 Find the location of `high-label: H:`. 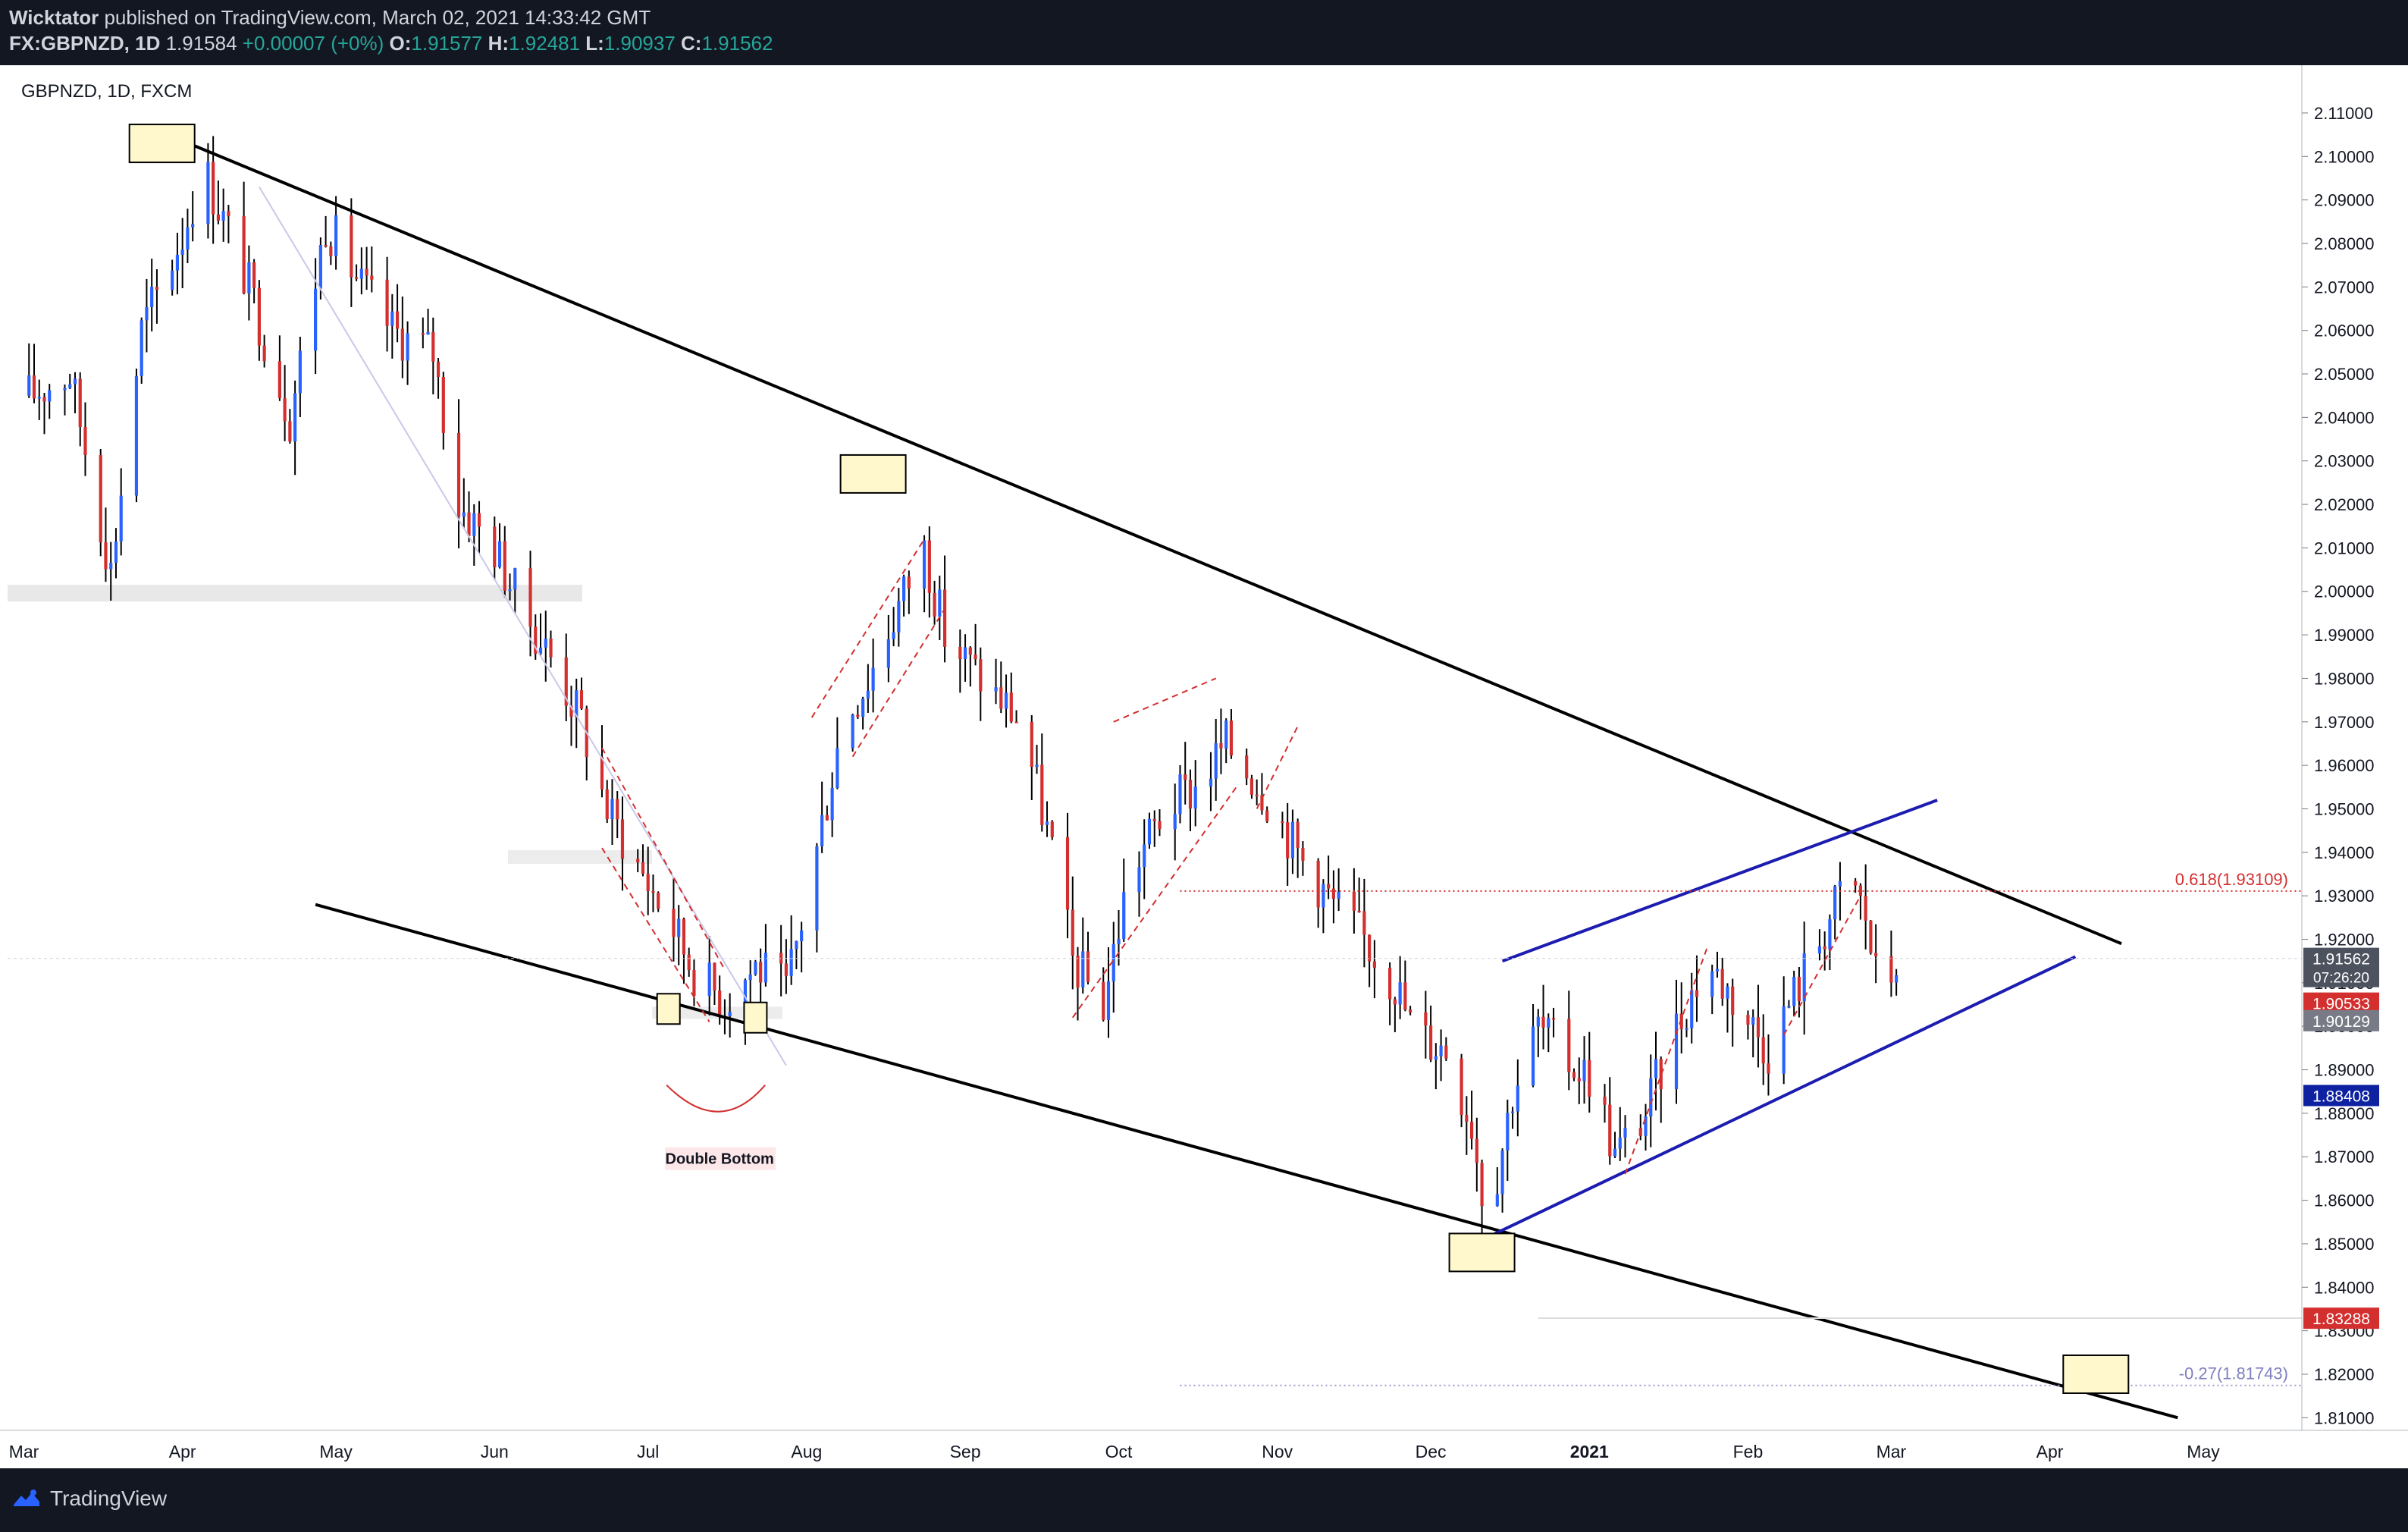

high-label: H: is located at coordinates (499, 43).